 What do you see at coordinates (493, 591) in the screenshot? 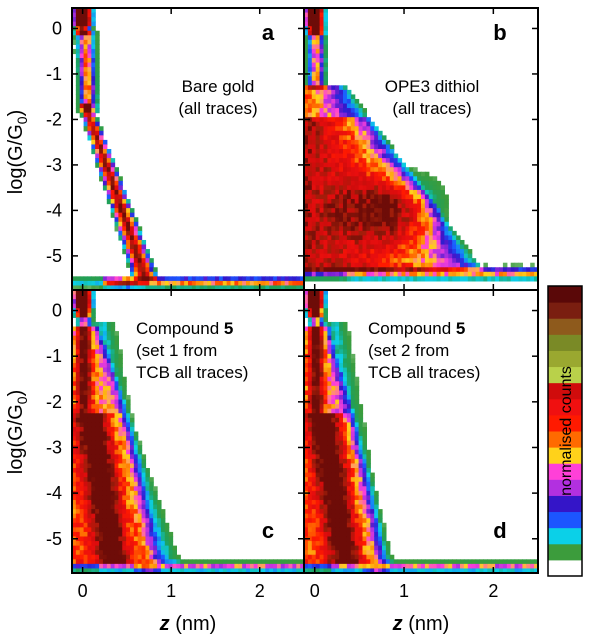
I see `x-tick-label: 2` at bounding box center [493, 591].